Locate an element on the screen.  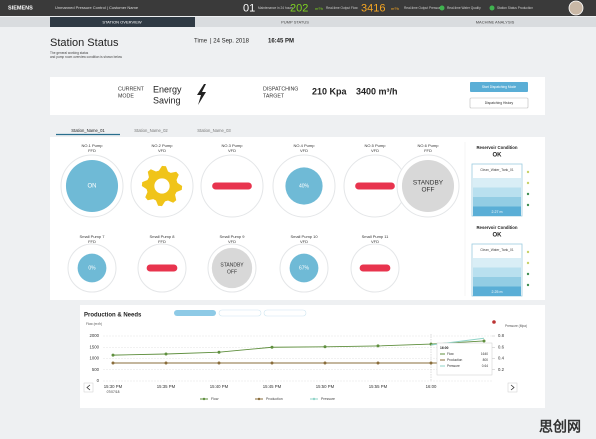
start-button is located at coordinates (499, 87).